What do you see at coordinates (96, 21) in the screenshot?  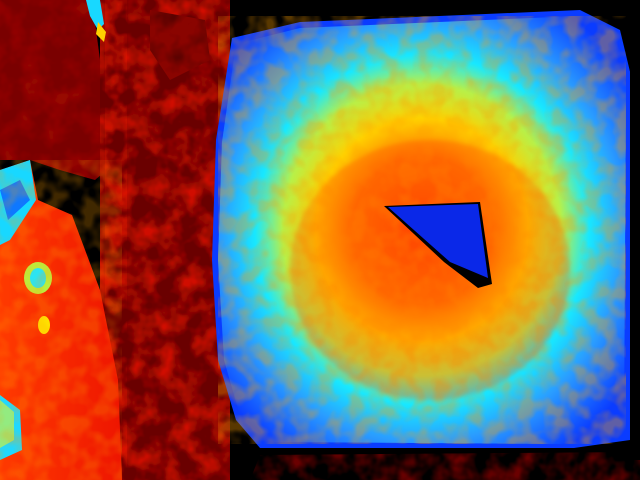 I see `top-sliver` at bounding box center [96, 21].